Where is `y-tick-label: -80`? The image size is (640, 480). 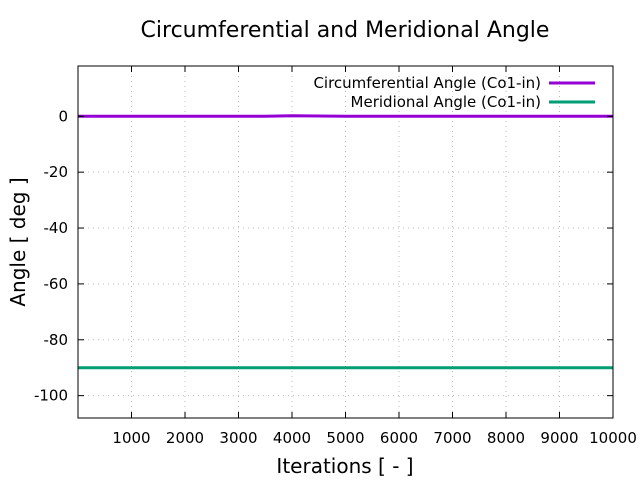 y-tick-label: -80 is located at coordinates (56, 340).